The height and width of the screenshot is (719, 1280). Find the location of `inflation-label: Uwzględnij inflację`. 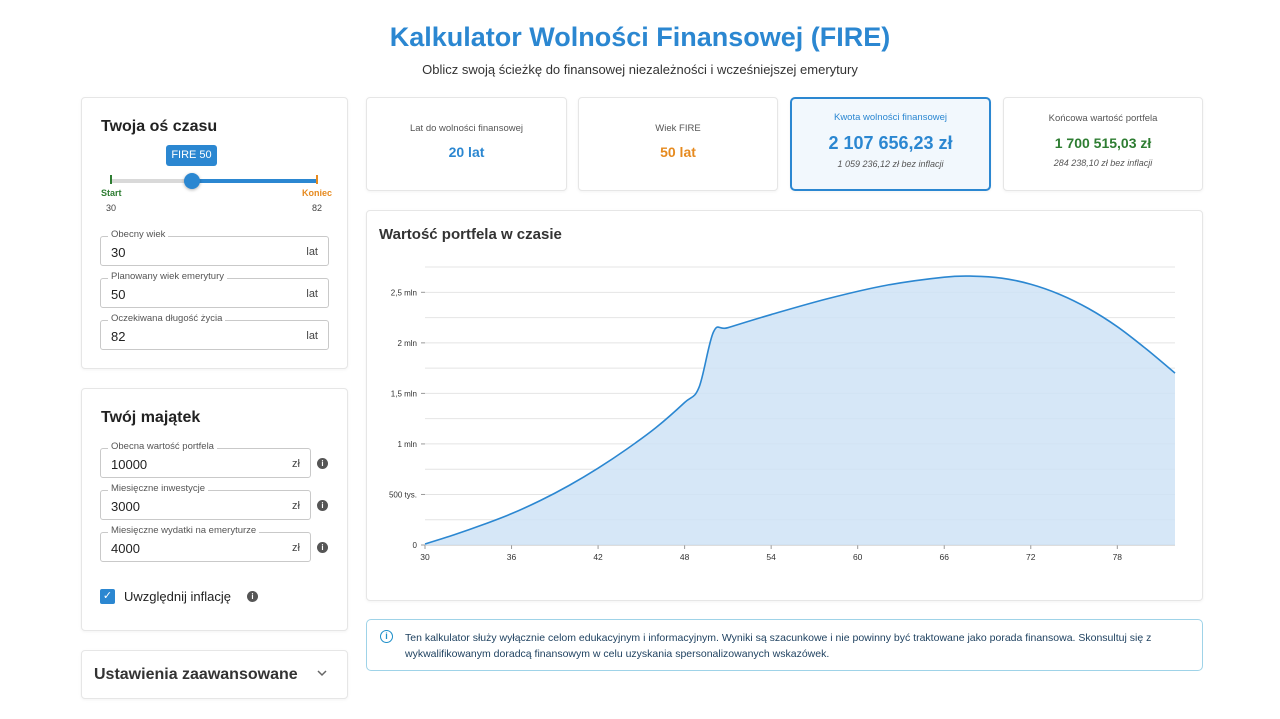

inflation-label: Uwzględnij inflację is located at coordinates (177, 596).